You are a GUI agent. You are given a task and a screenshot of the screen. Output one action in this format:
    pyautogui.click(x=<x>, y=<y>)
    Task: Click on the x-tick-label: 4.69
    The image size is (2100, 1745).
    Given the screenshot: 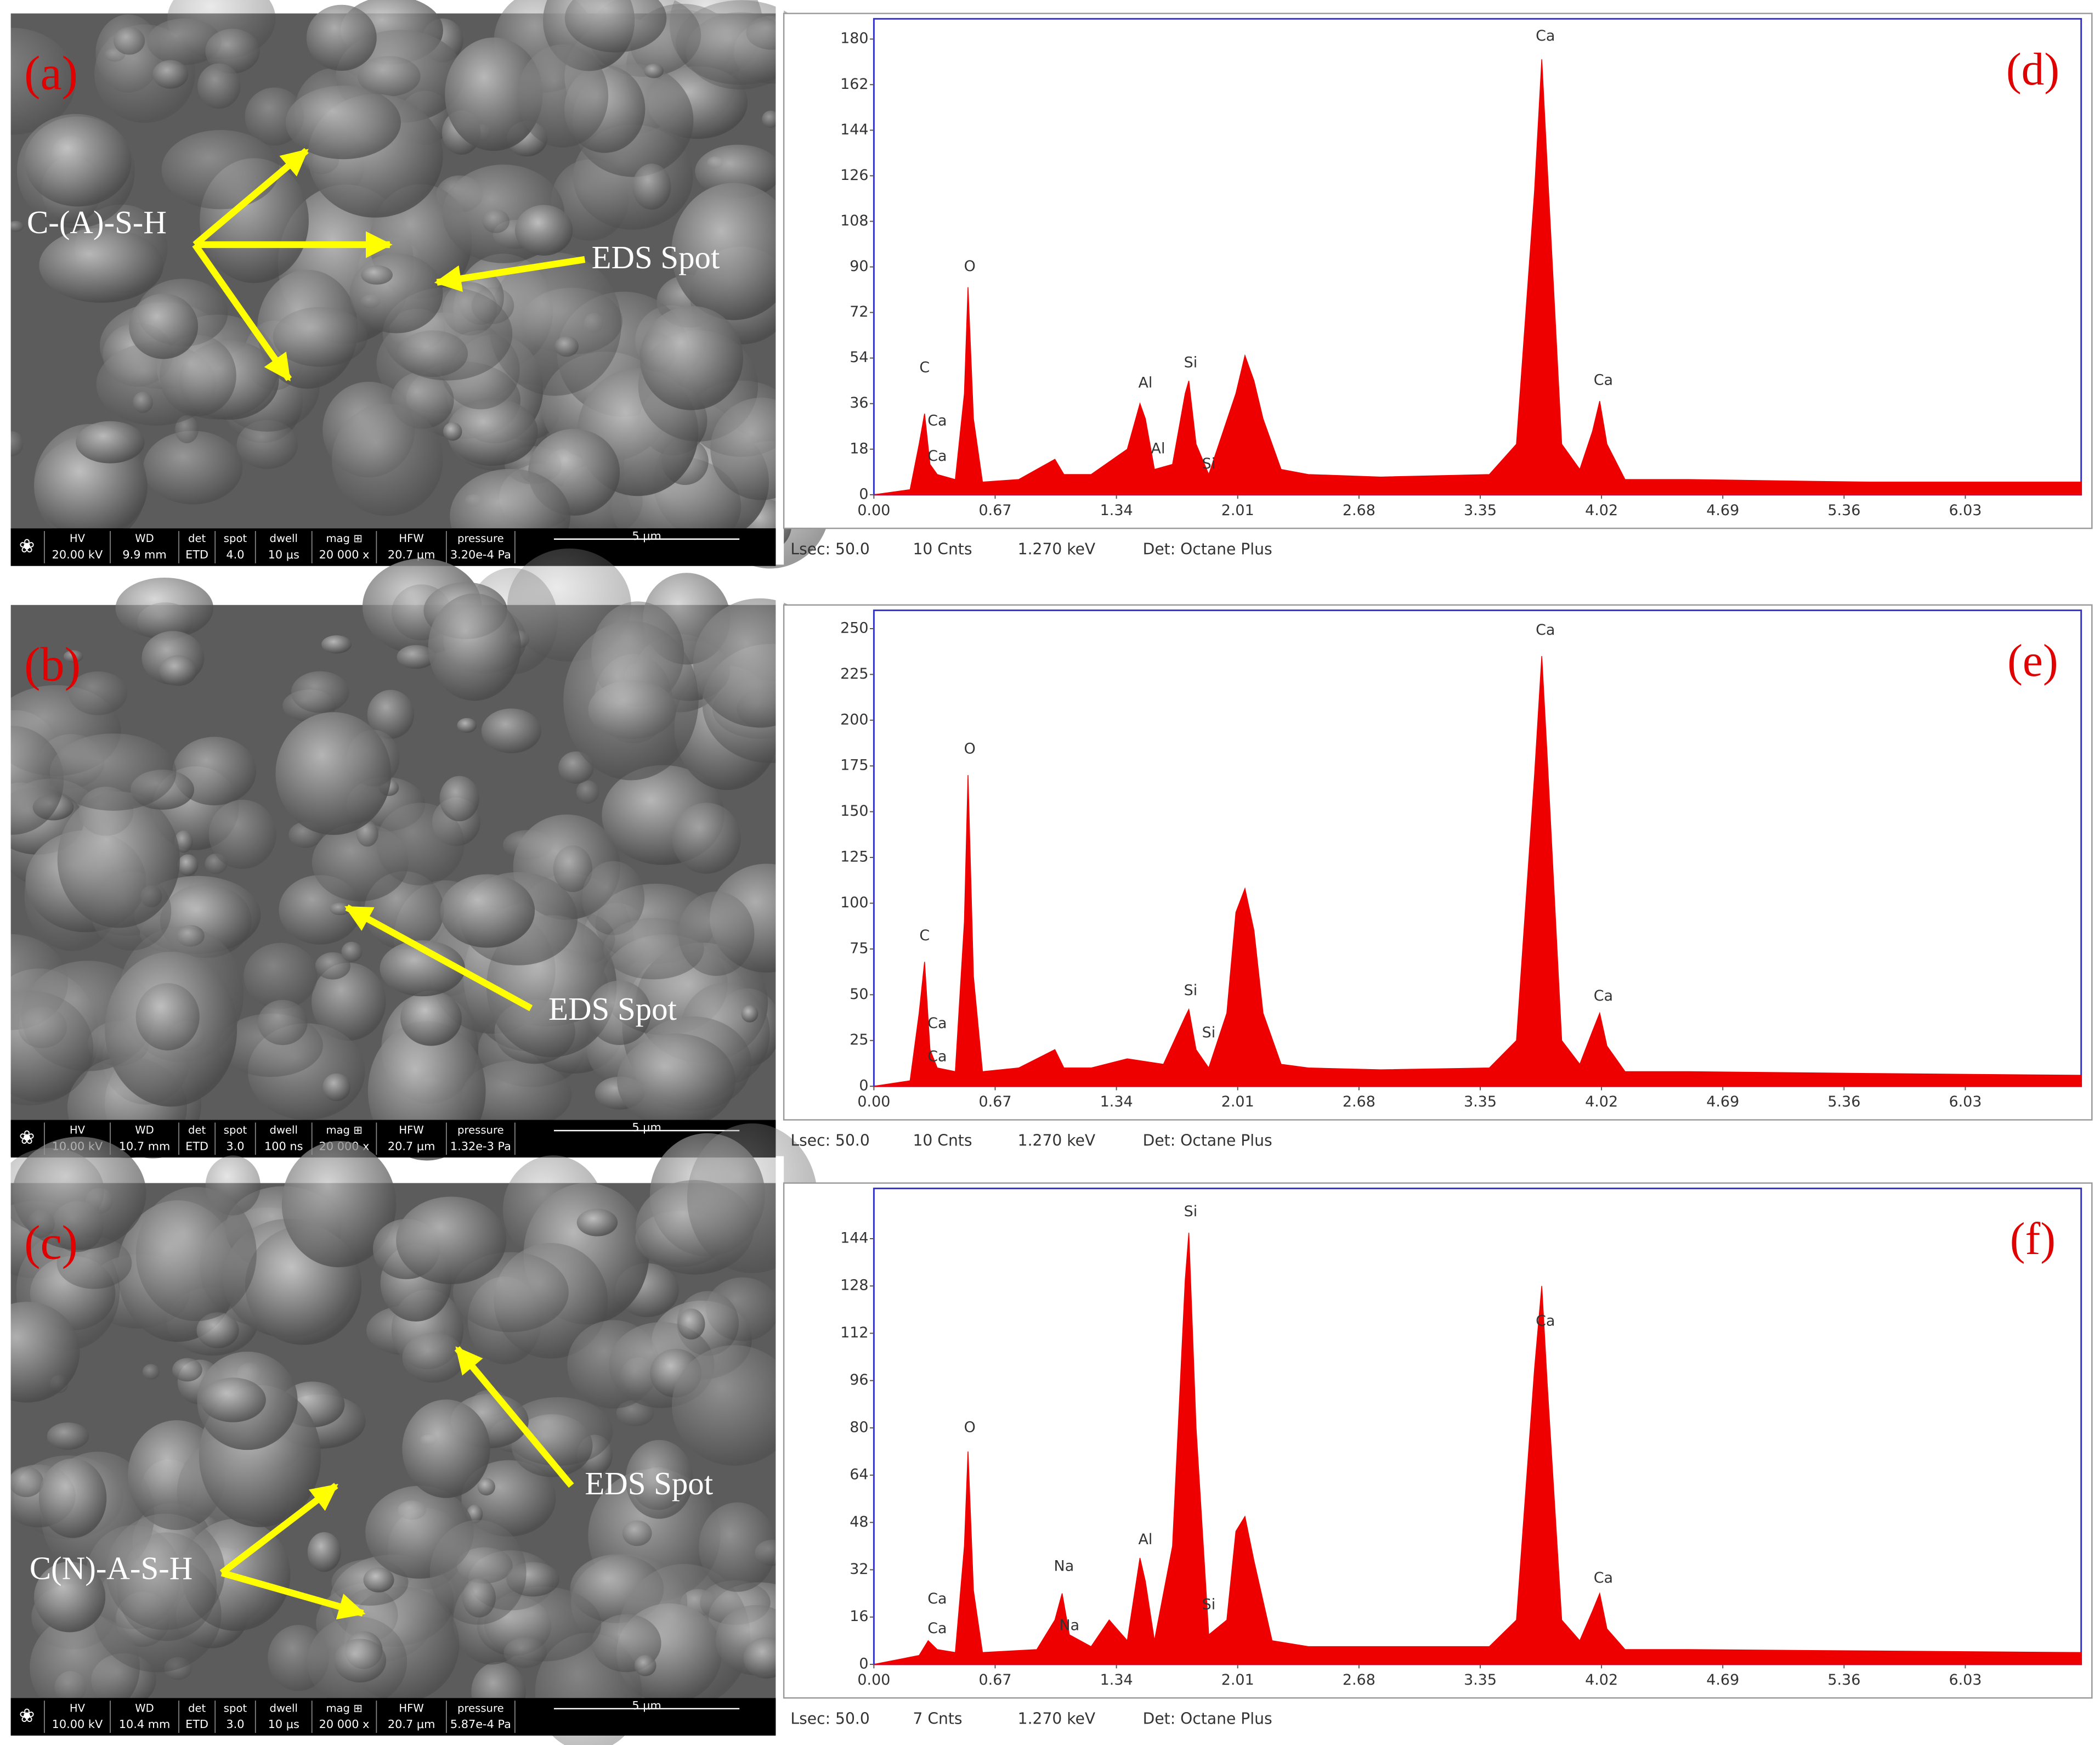 What is the action you would take?
    pyautogui.click(x=1722, y=510)
    